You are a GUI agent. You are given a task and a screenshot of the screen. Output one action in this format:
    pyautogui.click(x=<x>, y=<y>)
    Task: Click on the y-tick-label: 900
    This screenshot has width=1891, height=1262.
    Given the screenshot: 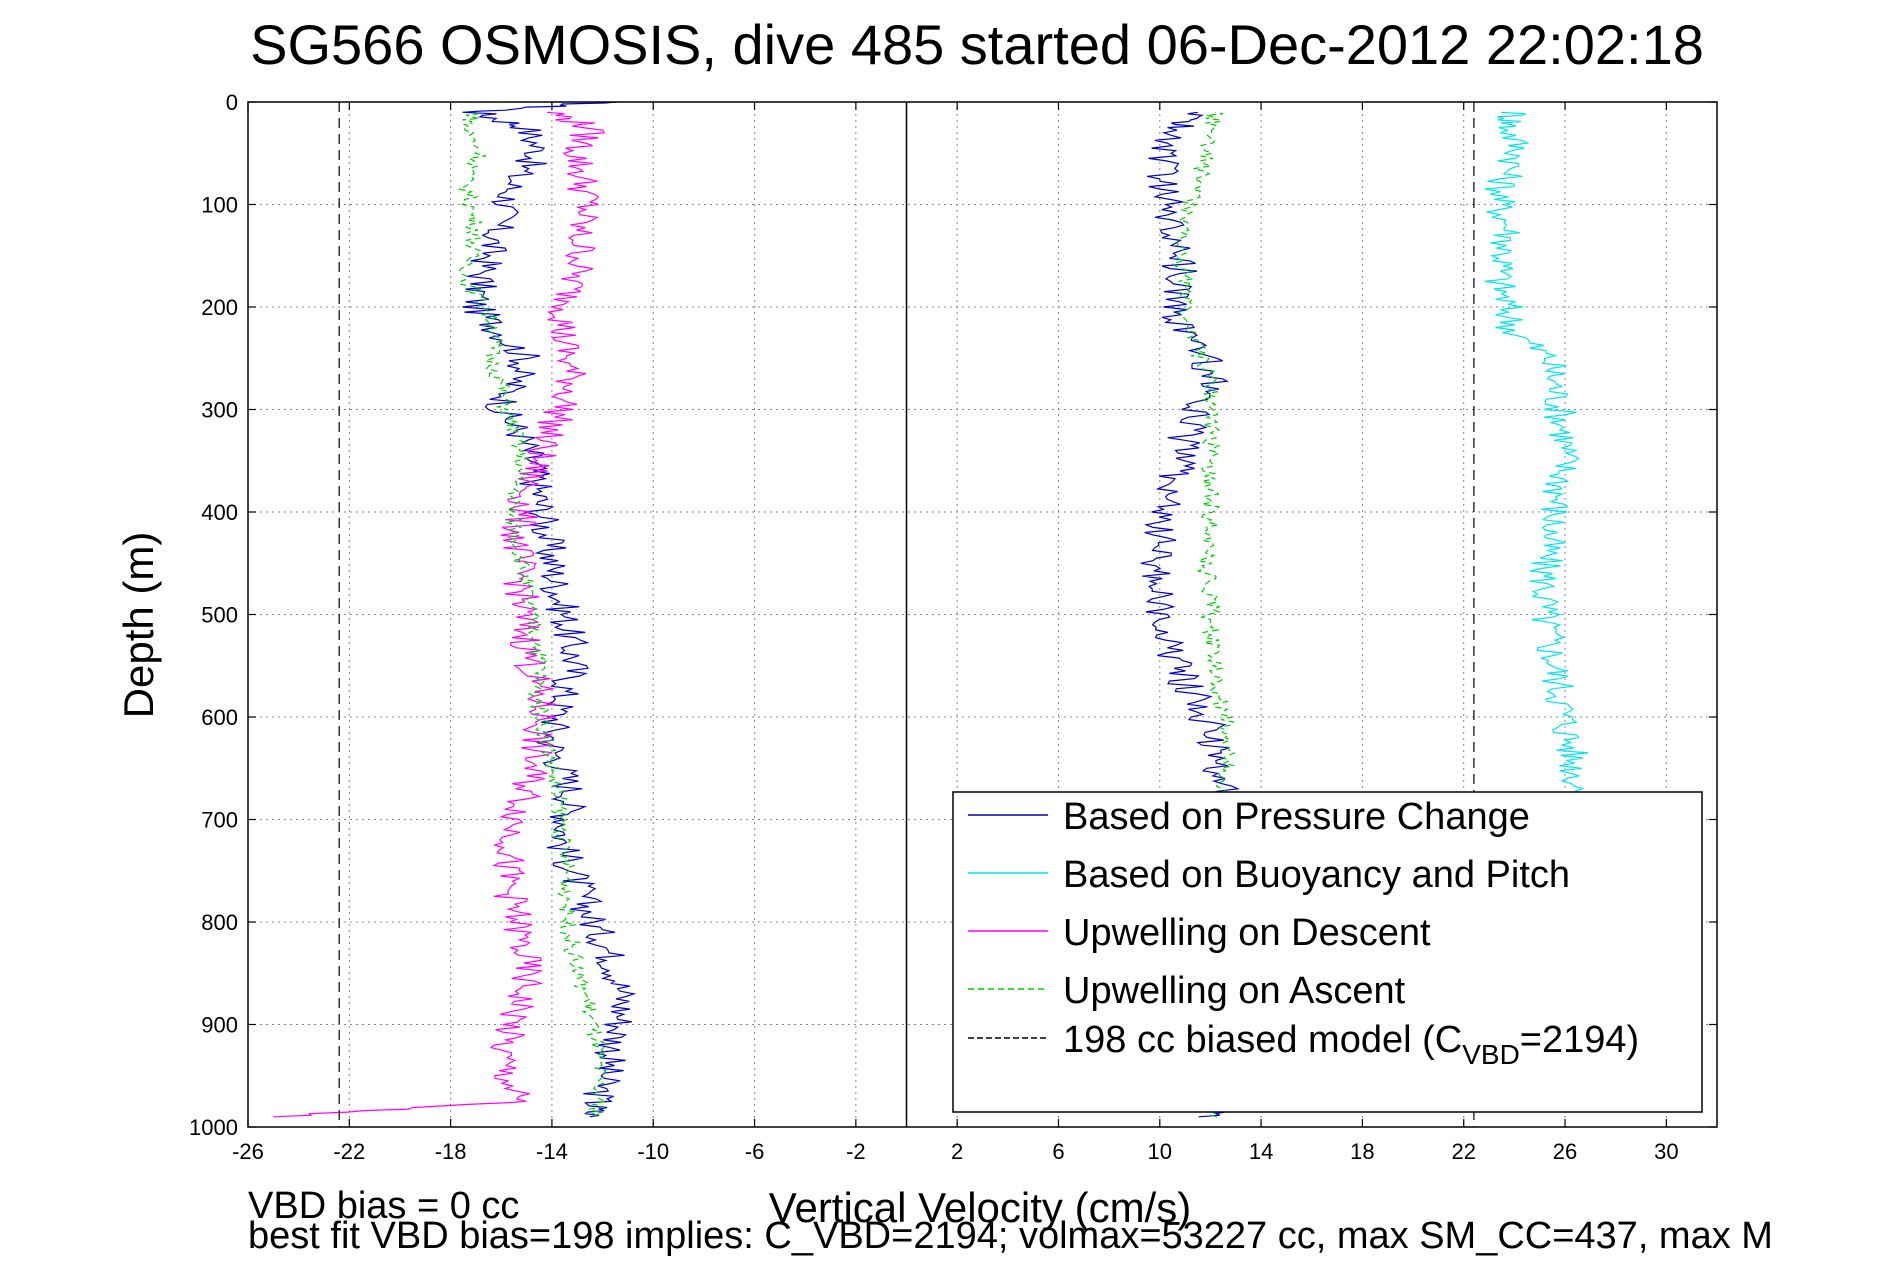 What is the action you would take?
    pyautogui.click(x=219, y=1025)
    